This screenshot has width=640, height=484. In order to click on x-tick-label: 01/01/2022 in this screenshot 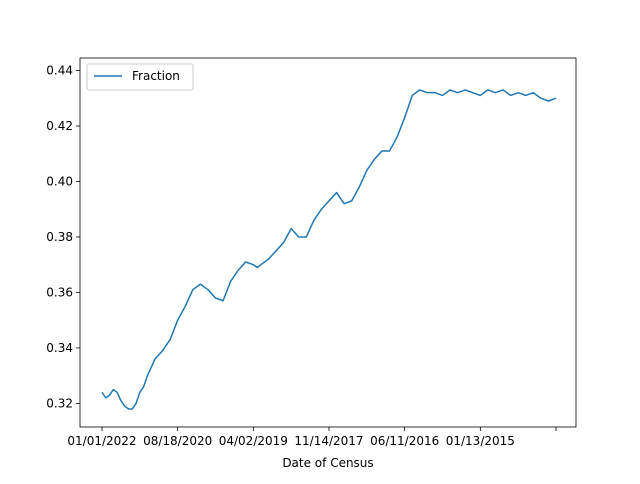, I will do `click(101, 441)`.